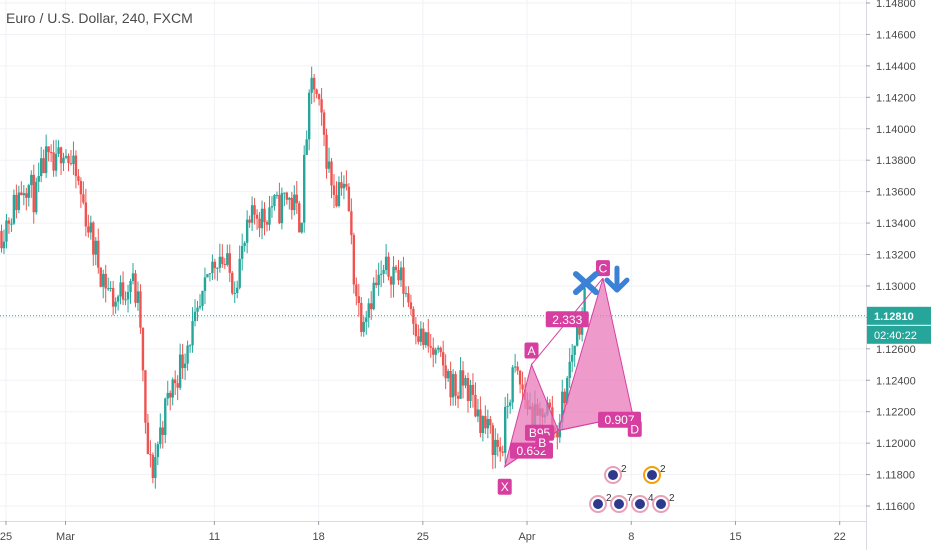 The image size is (932, 550). Describe the element at coordinates (896, 444) in the screenshot. I see `price-tick-label: 1.12000` at that location.